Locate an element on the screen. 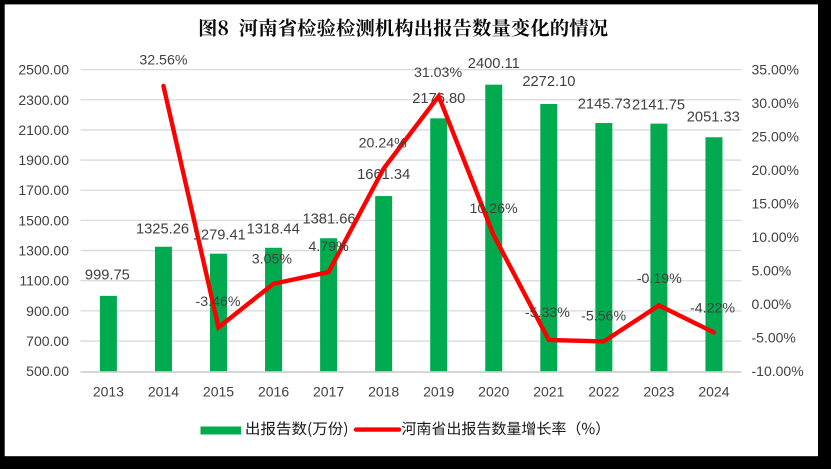  svg-text: 2013 is located at coordinates (108, 392).